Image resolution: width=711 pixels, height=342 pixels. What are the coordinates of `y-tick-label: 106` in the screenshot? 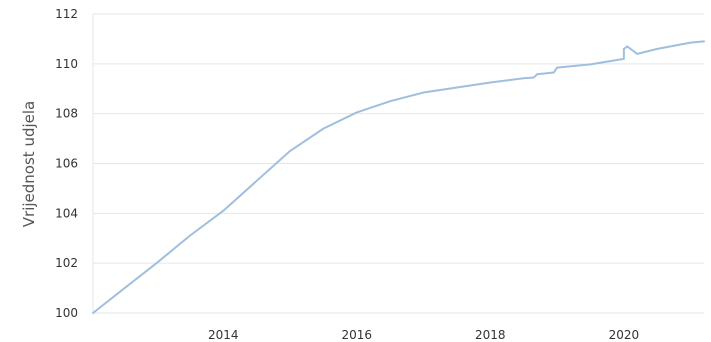 It's located at (66, 164).